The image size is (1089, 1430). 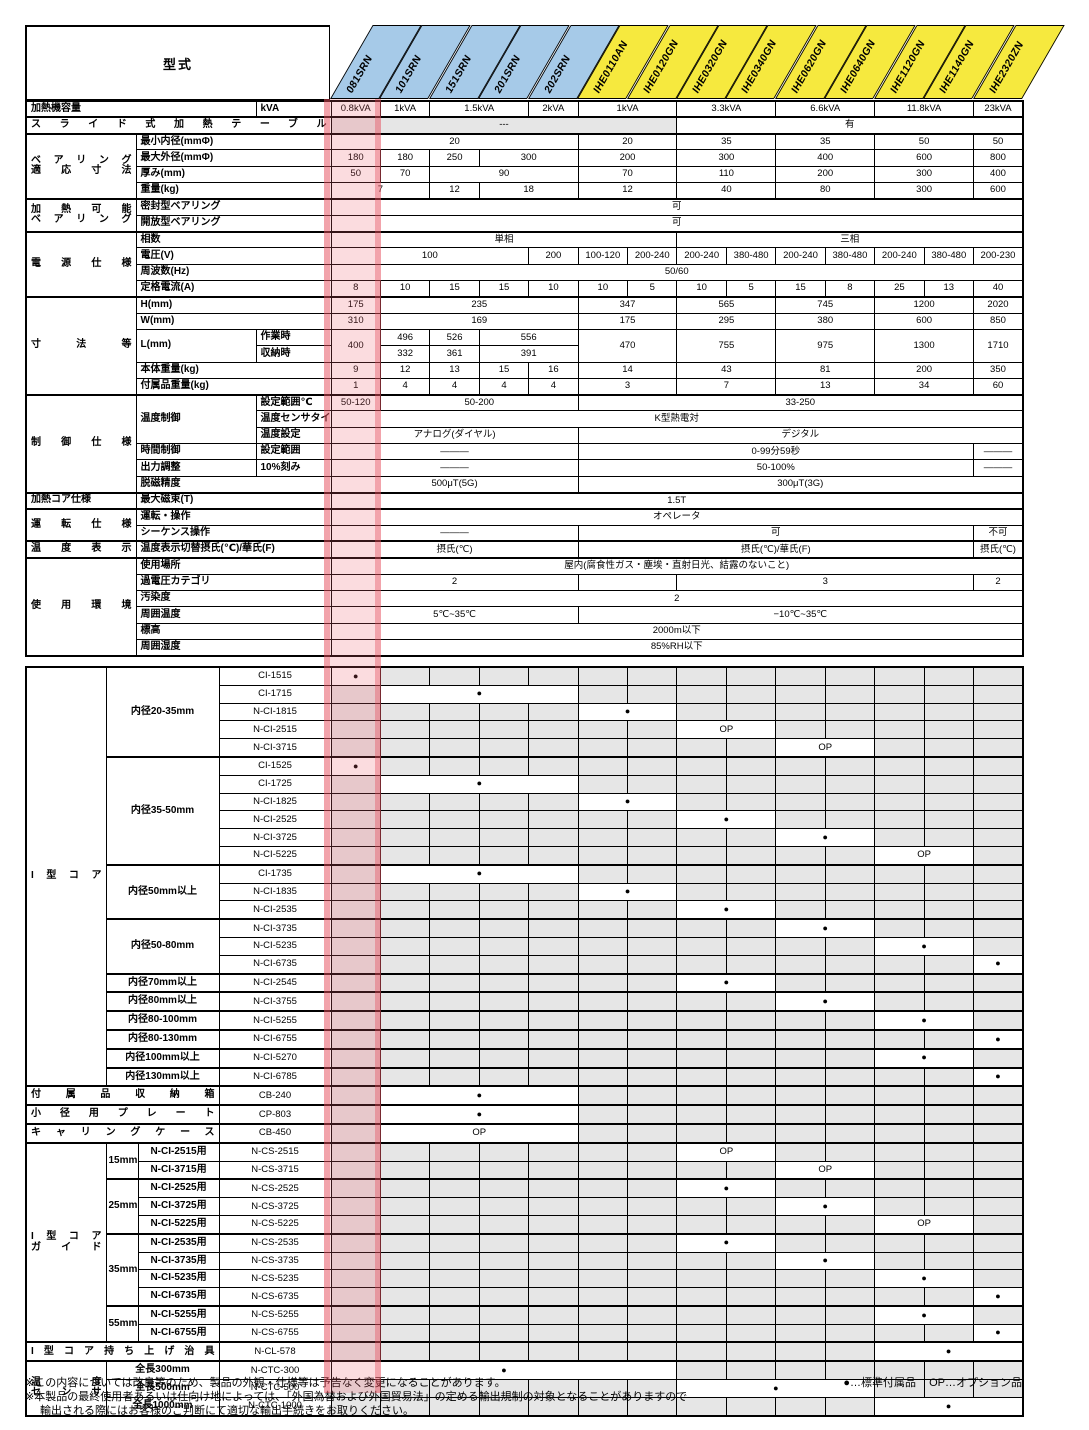 I want to click on spec-value: ―――, so click(x=454, y=468).